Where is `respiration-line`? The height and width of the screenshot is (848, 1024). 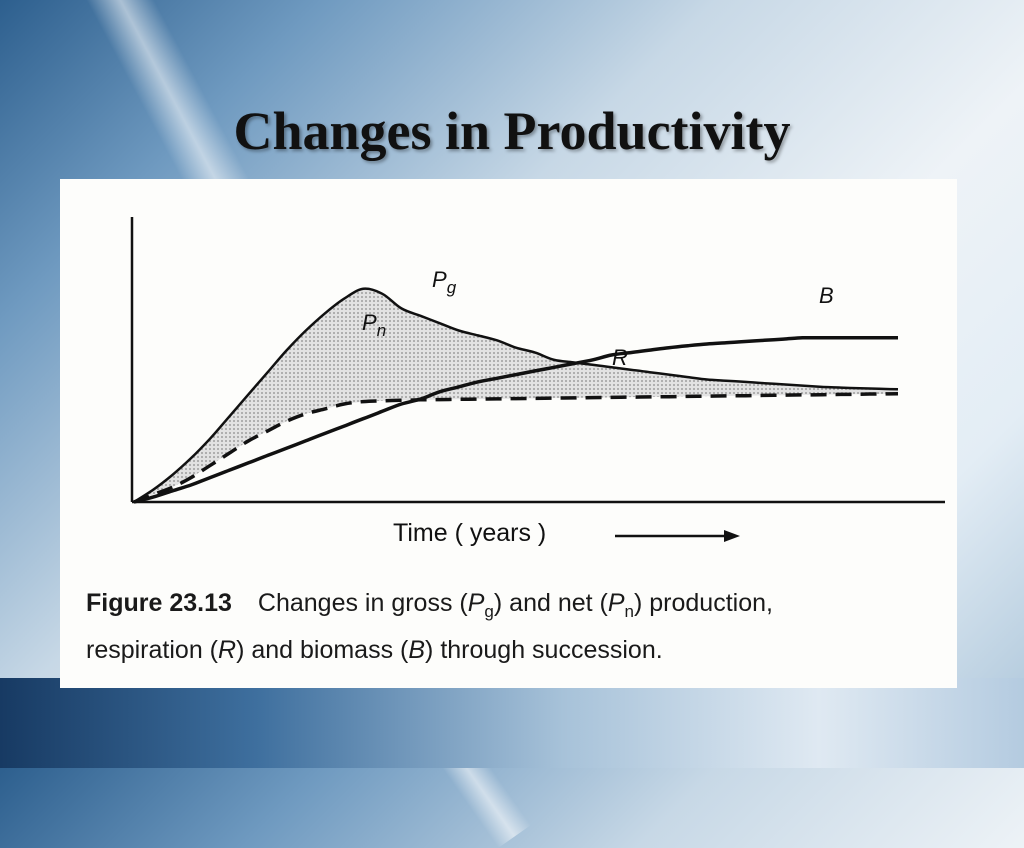 respiration-line is located at coordinates (516, 447).